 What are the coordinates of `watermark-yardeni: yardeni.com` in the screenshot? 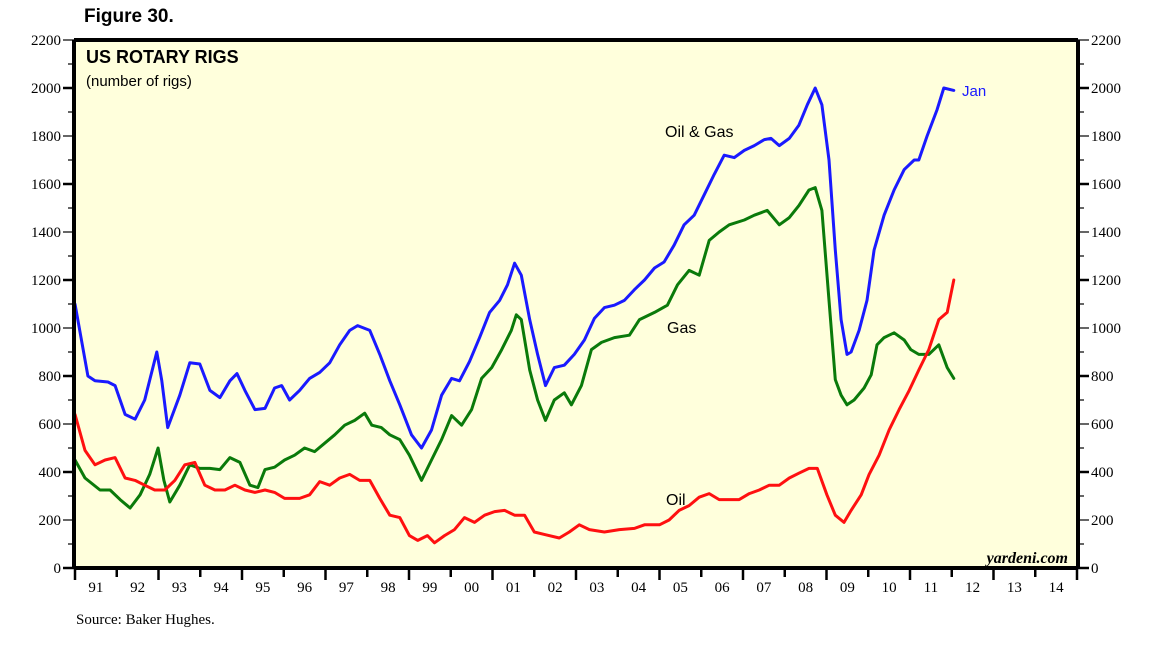 It's located at (1026, 558).